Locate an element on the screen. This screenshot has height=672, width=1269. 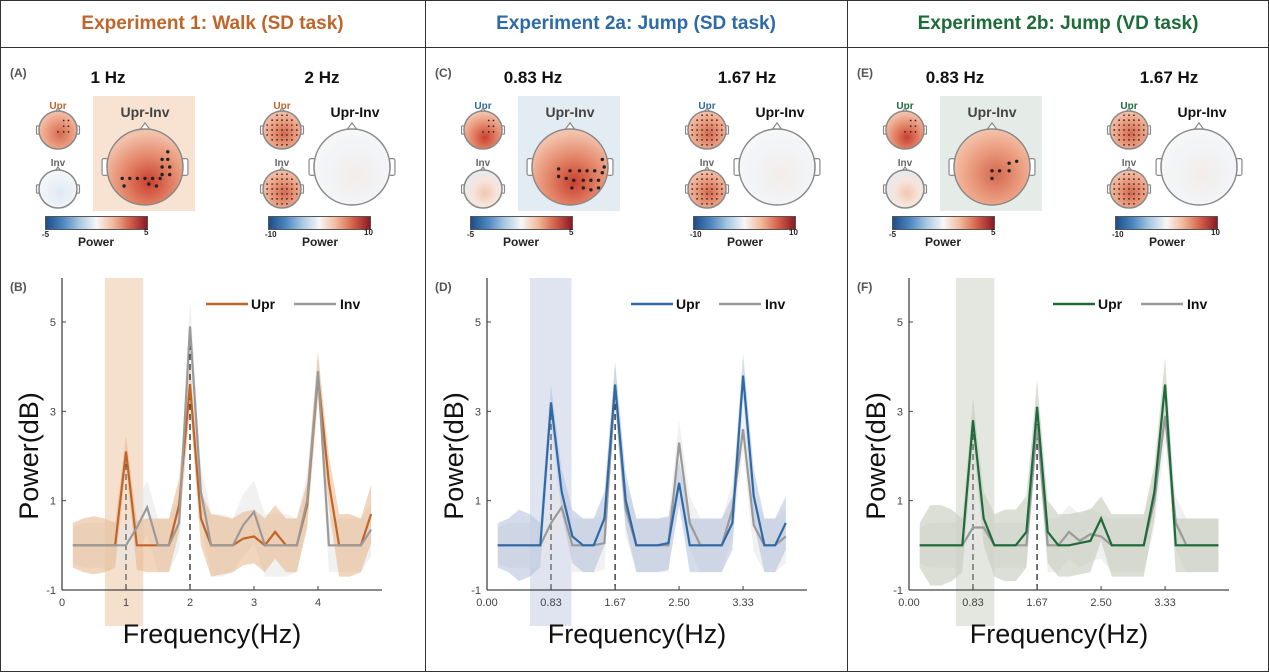
header-divider is located at coordinates (634, 47).